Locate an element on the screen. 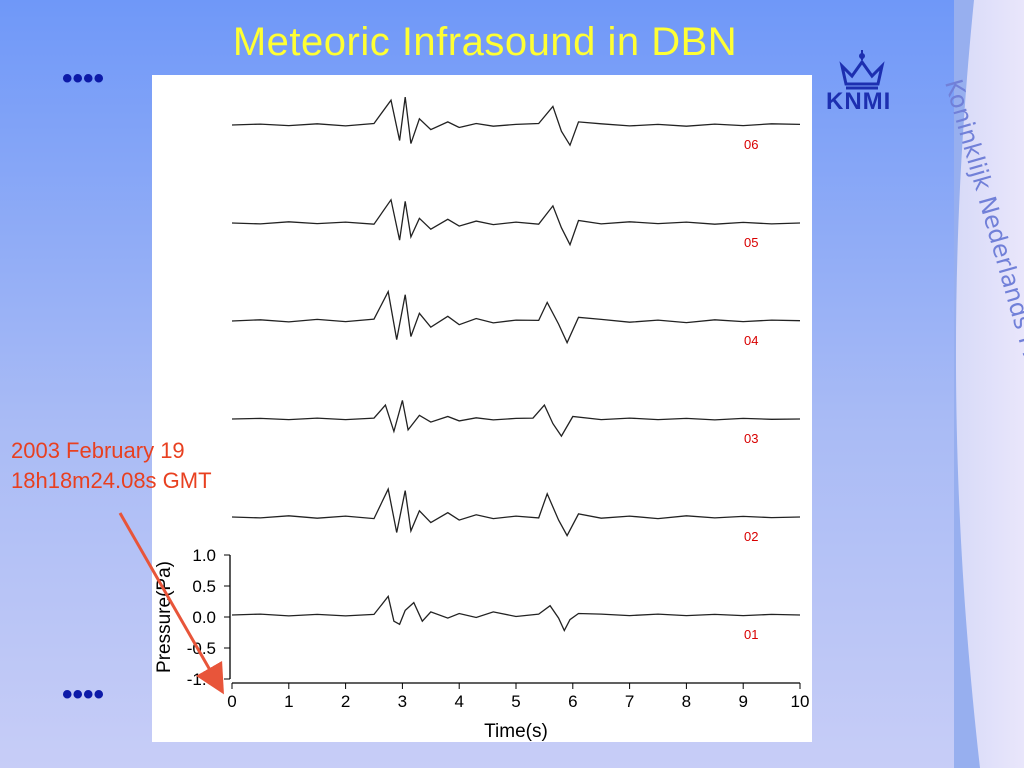 The height and width of the screenshot is (768, 1024). x-tick-label: 7 is located at coordinates (629, 701).